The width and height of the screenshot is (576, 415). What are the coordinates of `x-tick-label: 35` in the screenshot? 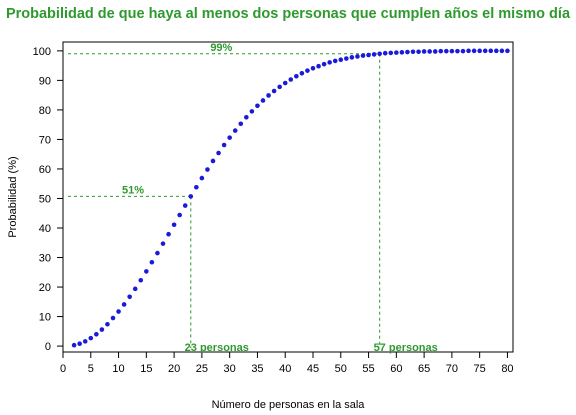 It's located at (257, 369).